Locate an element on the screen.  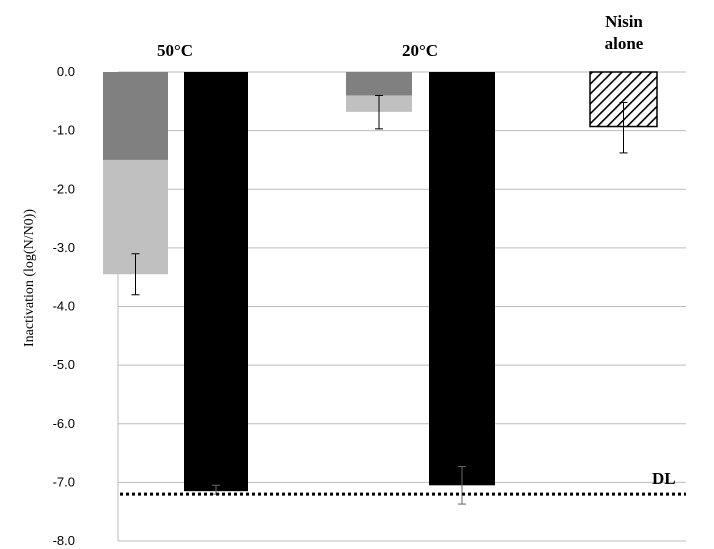
group-label-line: alone is located at coordinates (624, 43).